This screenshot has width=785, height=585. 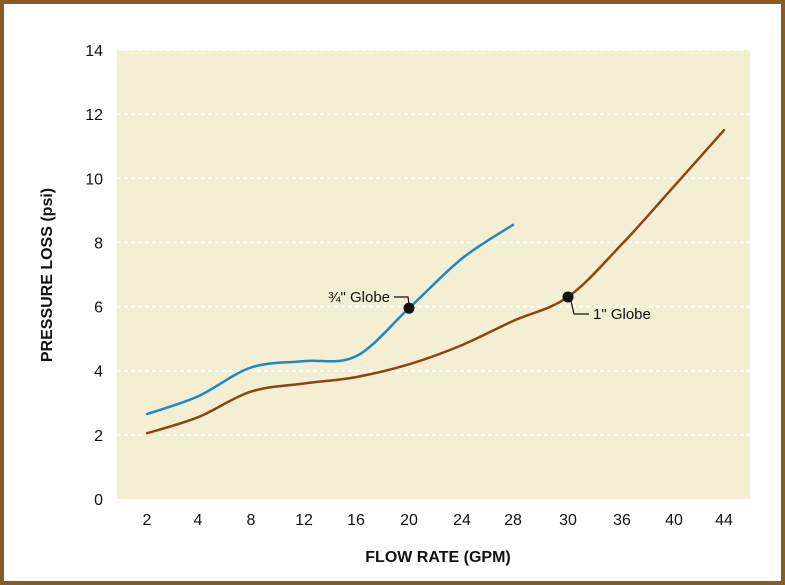 I want to click on x-tick-label: 16, so click(x=356, y=520).